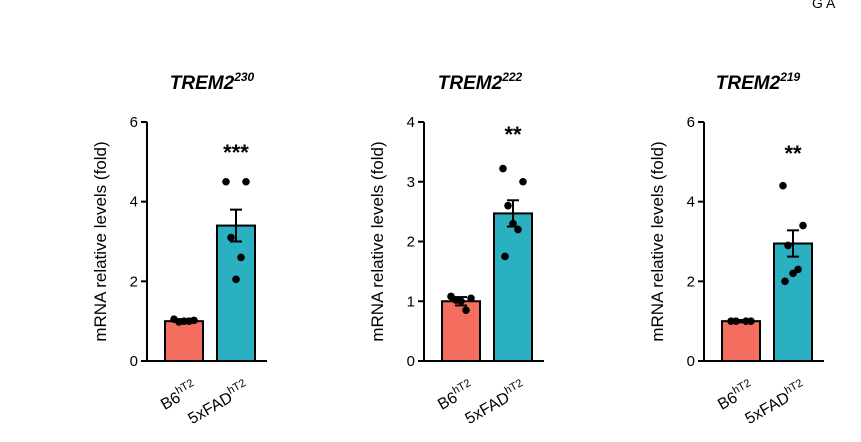 The width and height of the screenshot is (861, 442). I want to click on y-tick-label: 1, so click(411, 301).